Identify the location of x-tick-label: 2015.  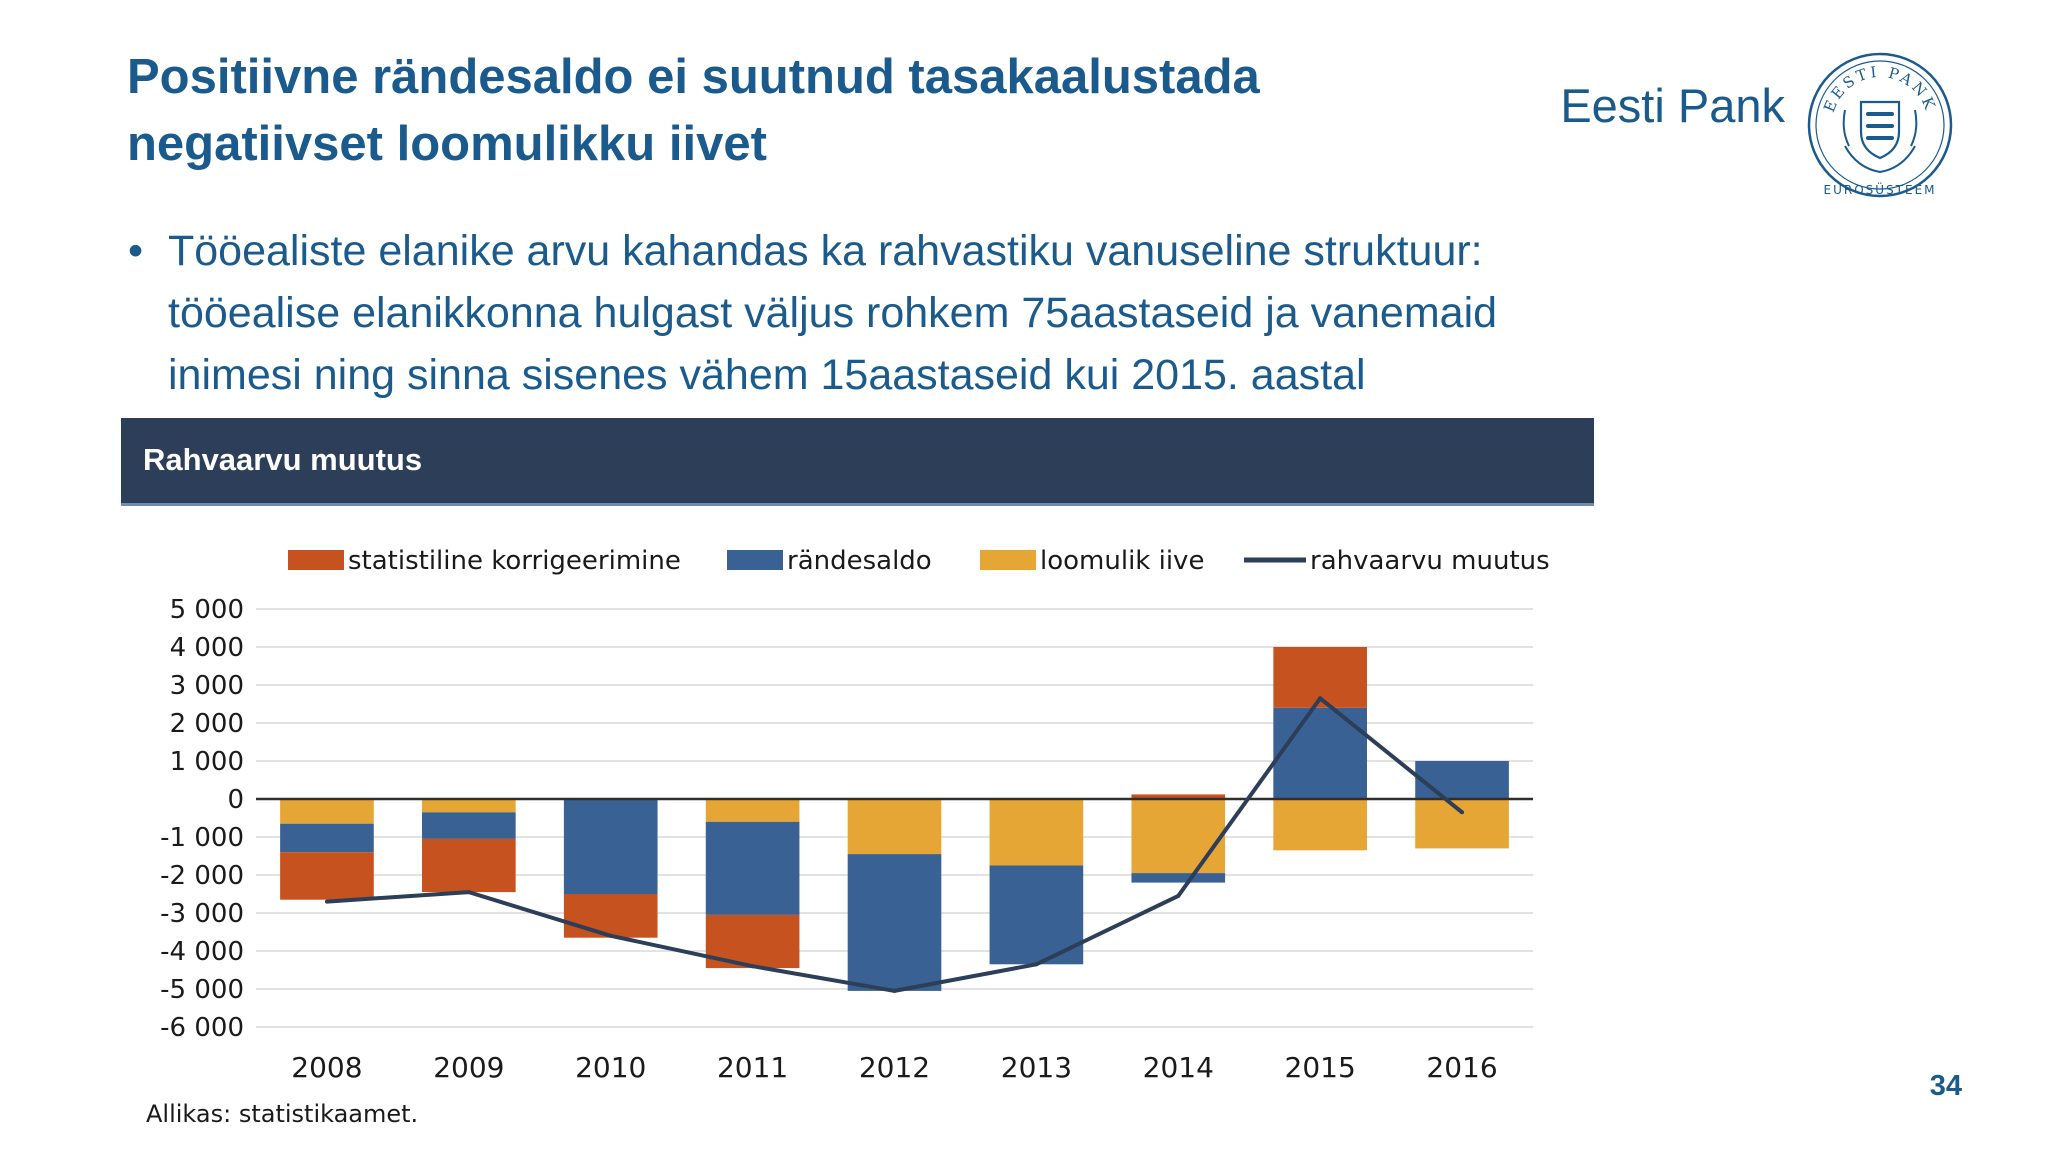
(1320, 1067).